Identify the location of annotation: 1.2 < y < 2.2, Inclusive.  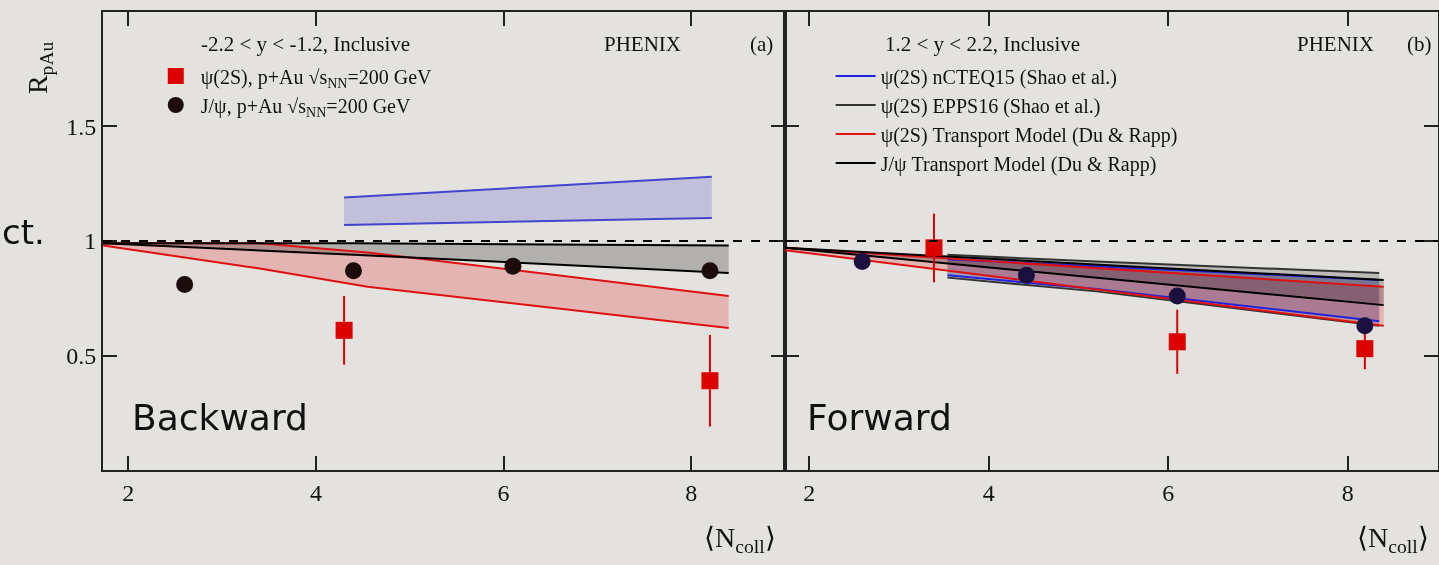
(983, 44).